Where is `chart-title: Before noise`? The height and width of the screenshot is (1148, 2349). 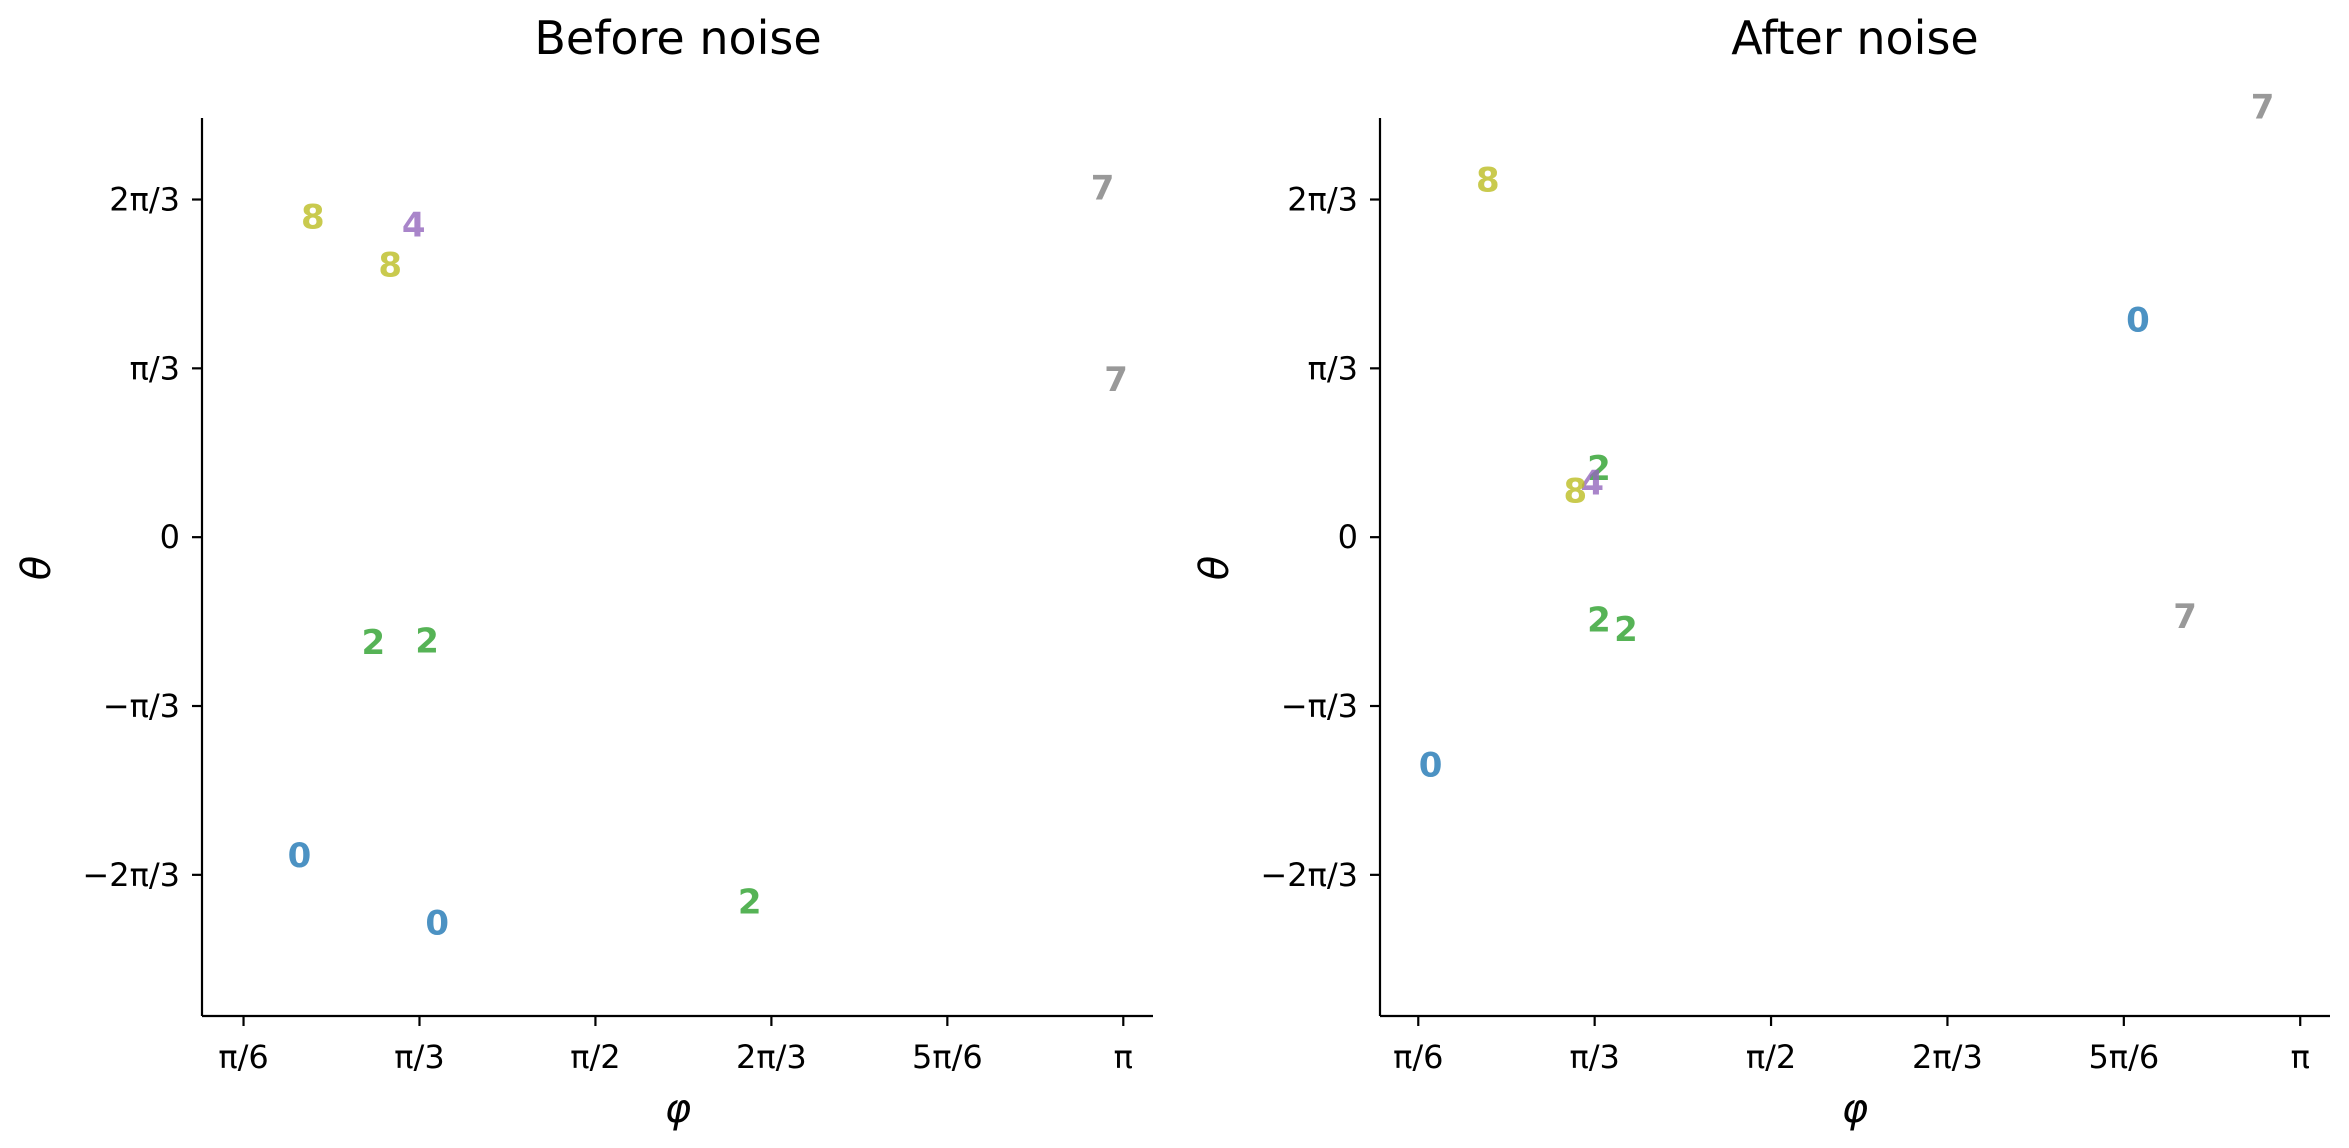 chart-title: Before noise is located at coordinates (677, 38).